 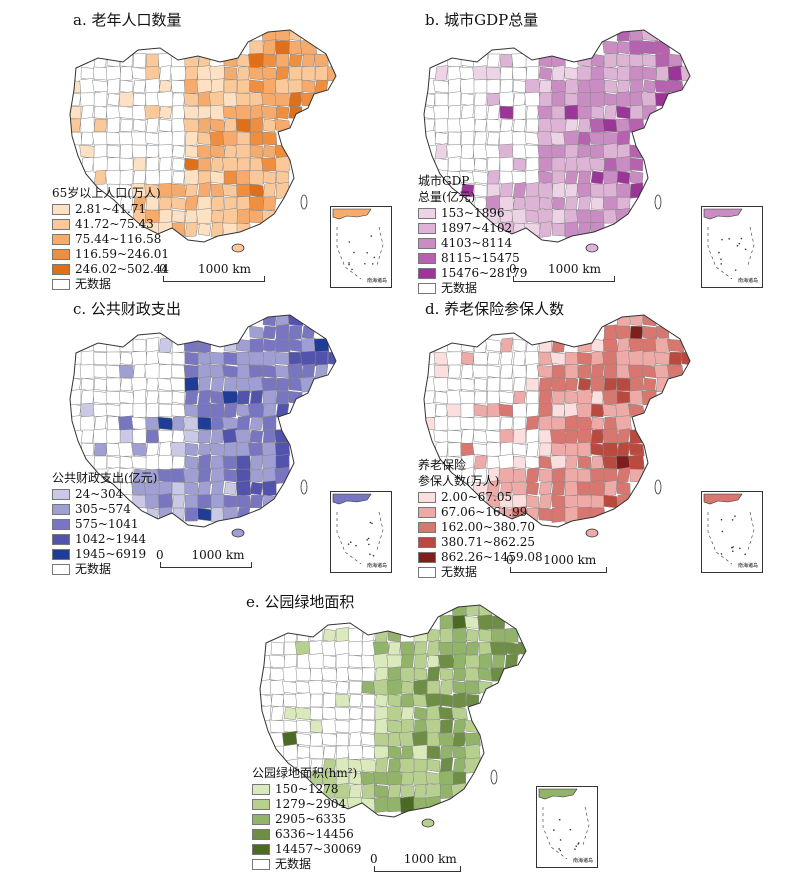 What do you see at coordinates (447, 197) in the screenshot?
I see `legend-title: 总量(亿元)` at bounding box center [447, 197].